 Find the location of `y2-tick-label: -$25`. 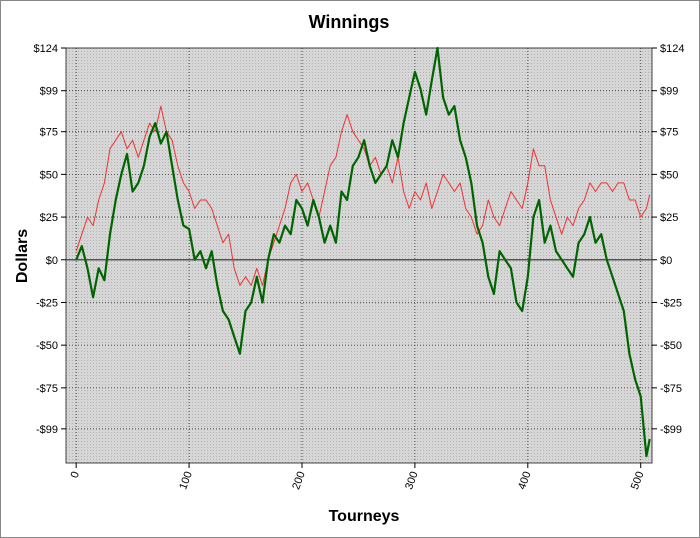

y2-tick-label: -$25 is located at coordinates (671, 303).